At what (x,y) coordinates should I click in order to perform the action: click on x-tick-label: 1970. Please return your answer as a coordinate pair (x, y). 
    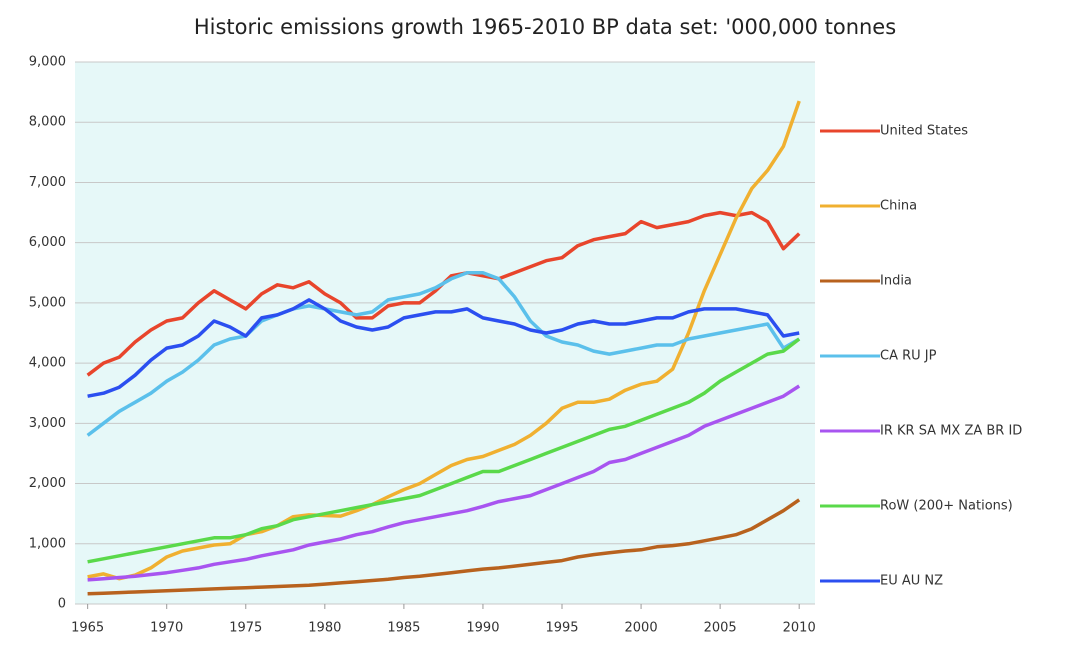
    Looking at the image, I should click on (166, 628).